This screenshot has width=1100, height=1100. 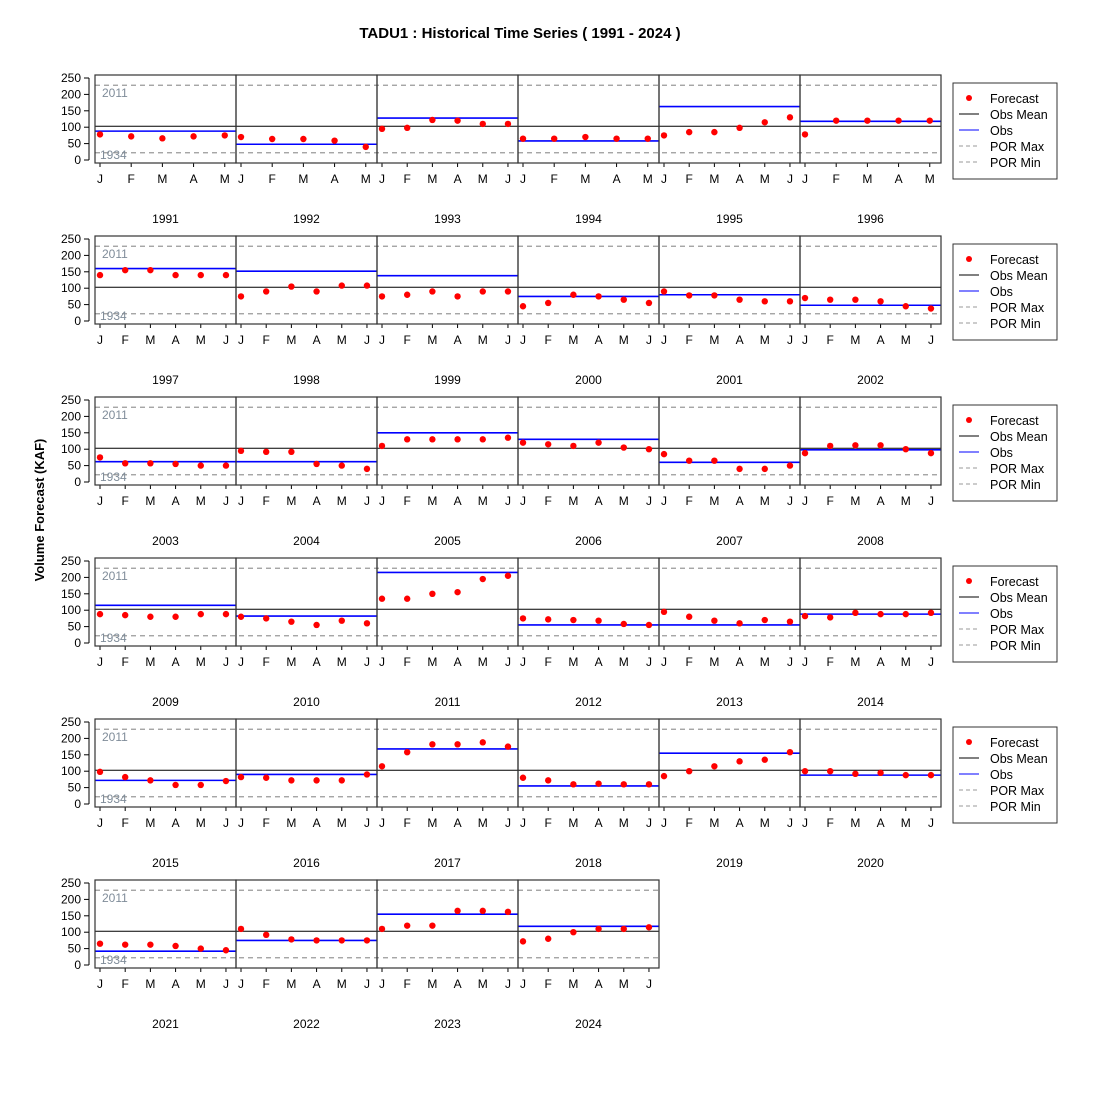 I want to click on year-panel: J F M A M J 2011, so click(x=447, y=633).